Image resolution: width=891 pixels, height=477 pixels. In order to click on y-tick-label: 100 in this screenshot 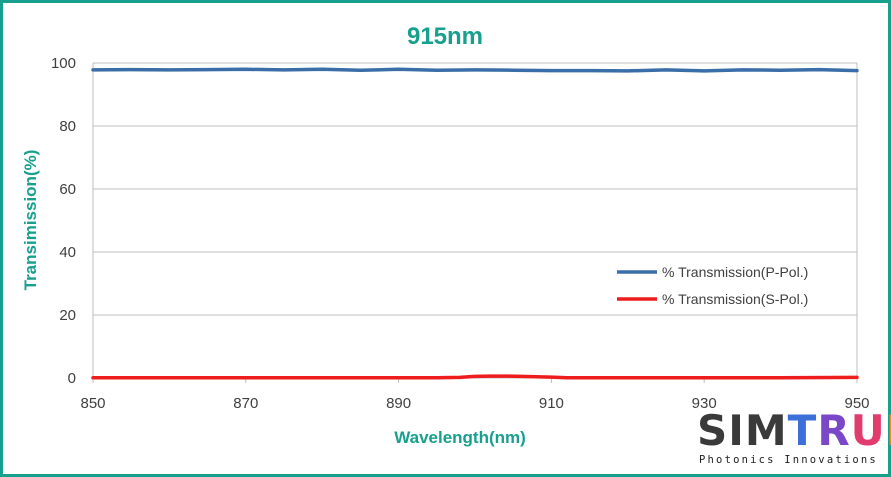, I will do `click(63, 63)`.